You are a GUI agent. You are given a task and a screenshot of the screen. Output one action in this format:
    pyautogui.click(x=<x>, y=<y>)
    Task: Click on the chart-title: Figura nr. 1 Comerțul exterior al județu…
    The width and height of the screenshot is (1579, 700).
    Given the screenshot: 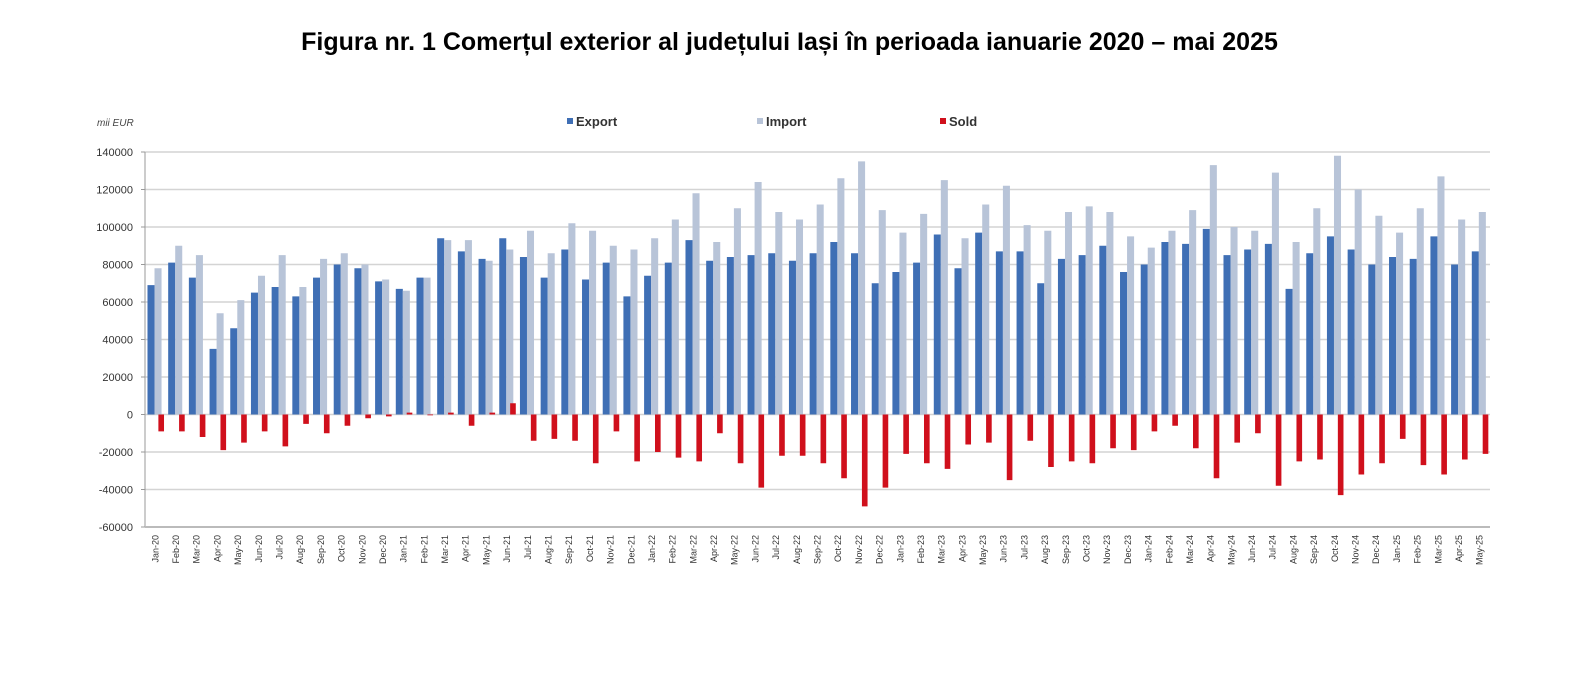 What is the action you would take?
    pyautogui.click(x=789, y=42)
    